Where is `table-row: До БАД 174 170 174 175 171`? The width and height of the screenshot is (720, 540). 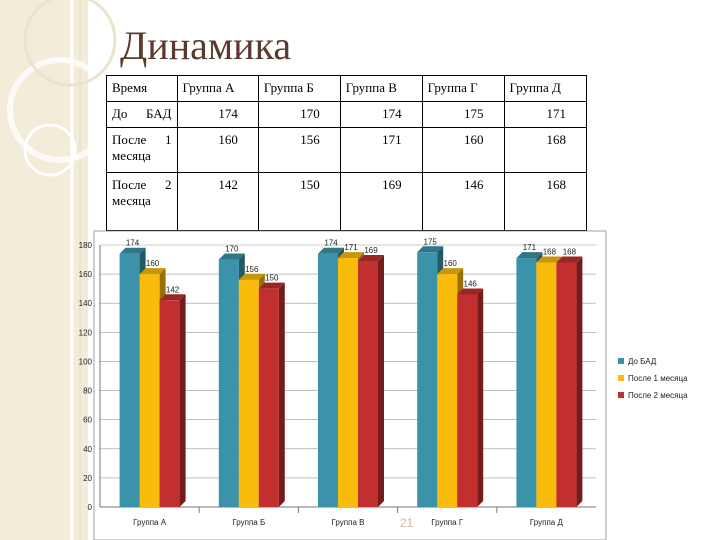
table-row: До БАД 174 170 174 175 171 is located at coordinates (346, 114).